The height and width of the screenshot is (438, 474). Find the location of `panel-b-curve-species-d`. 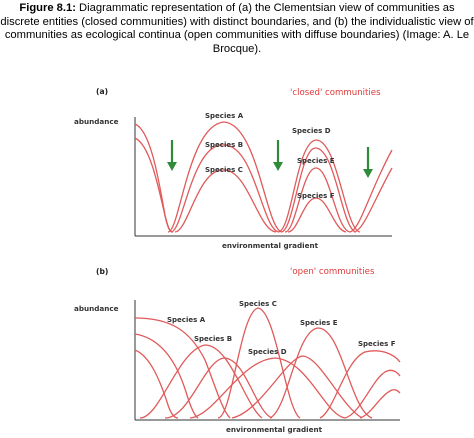

panel-b-curve-species-d is located at coordinates (267, 388).